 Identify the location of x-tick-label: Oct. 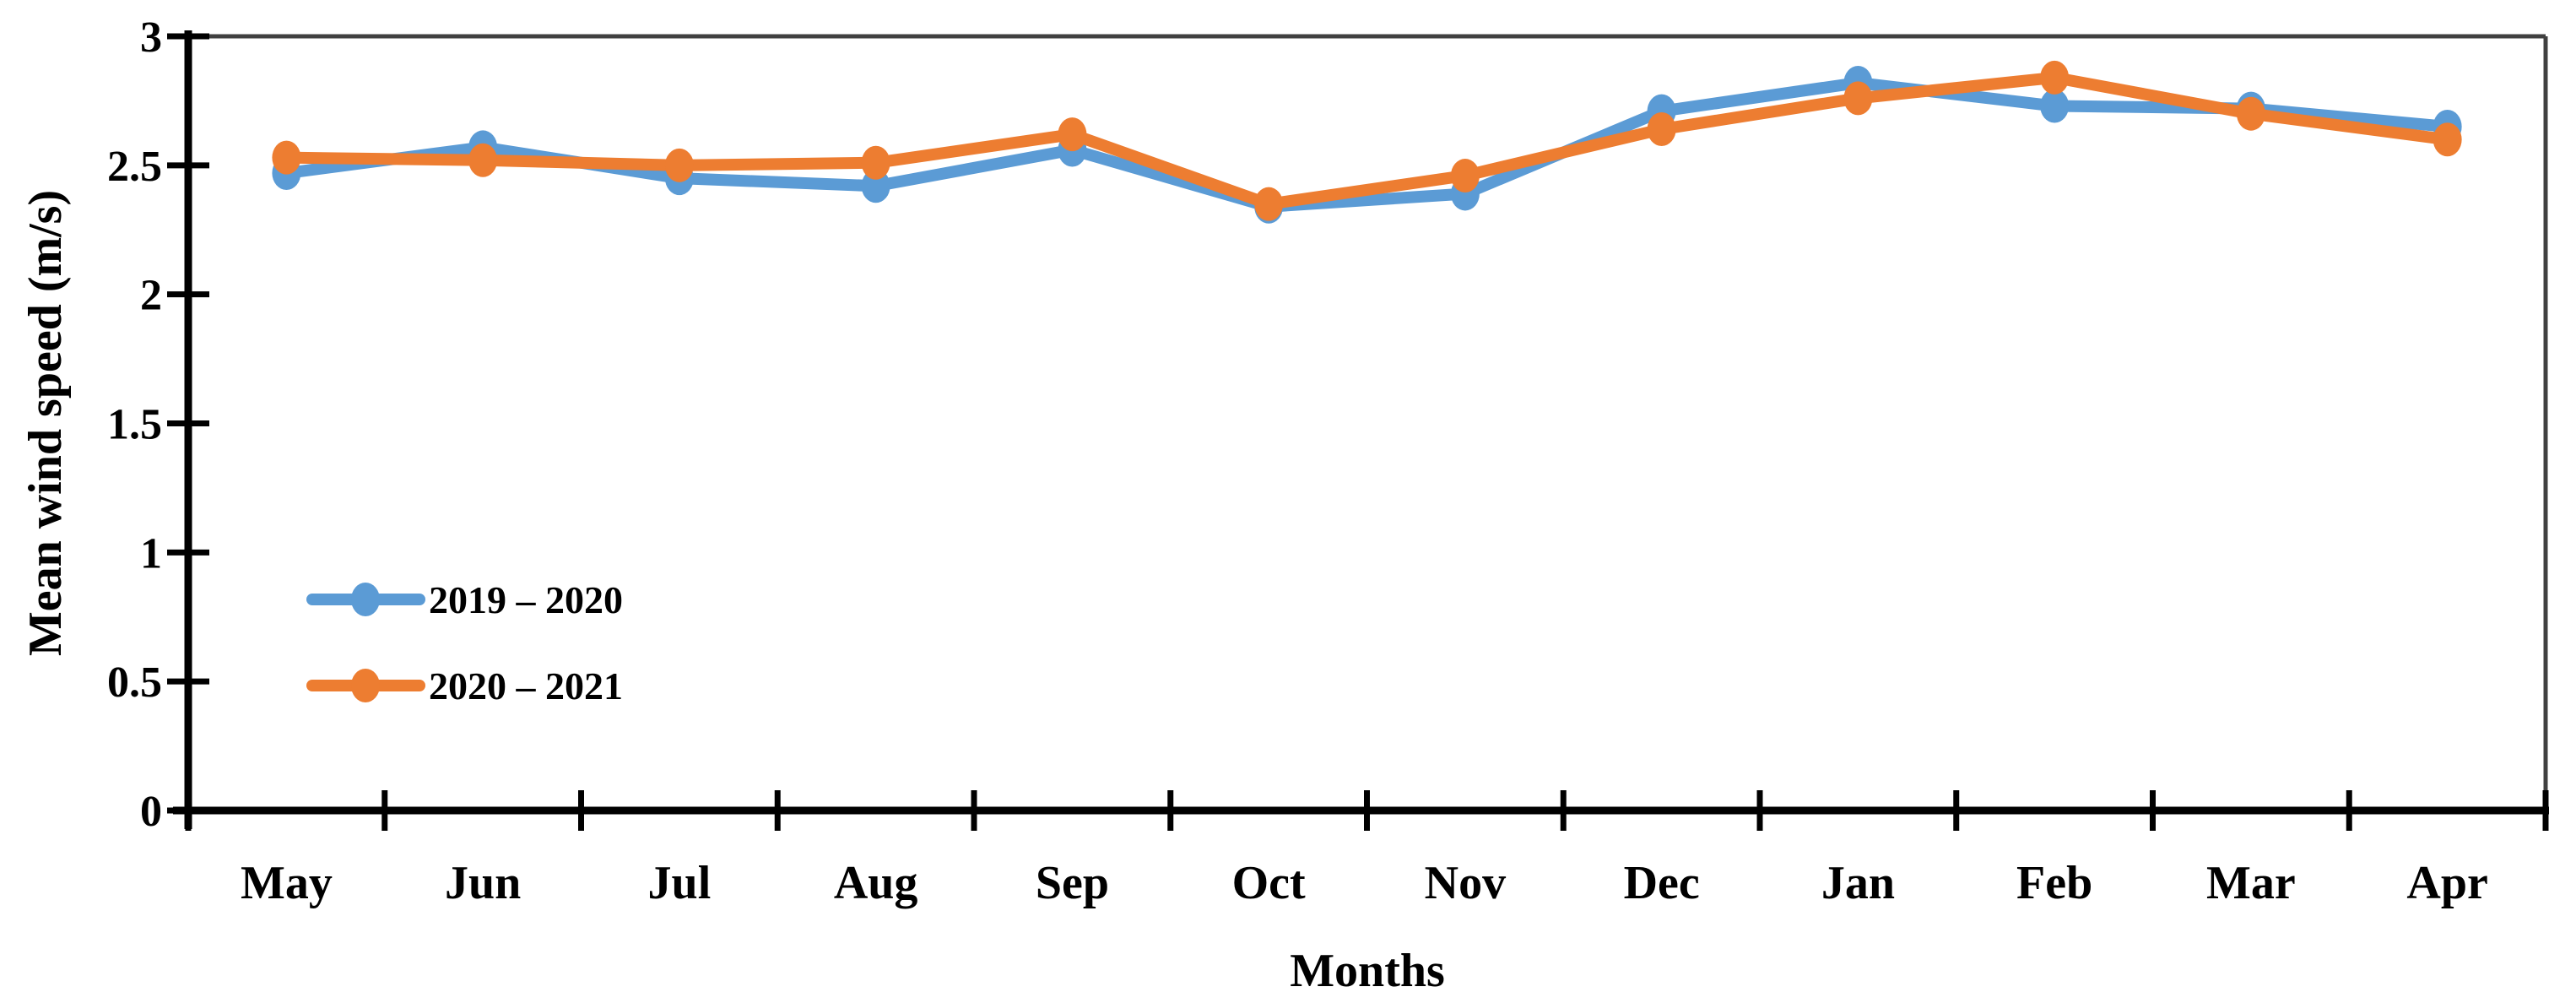
(1269, 883).